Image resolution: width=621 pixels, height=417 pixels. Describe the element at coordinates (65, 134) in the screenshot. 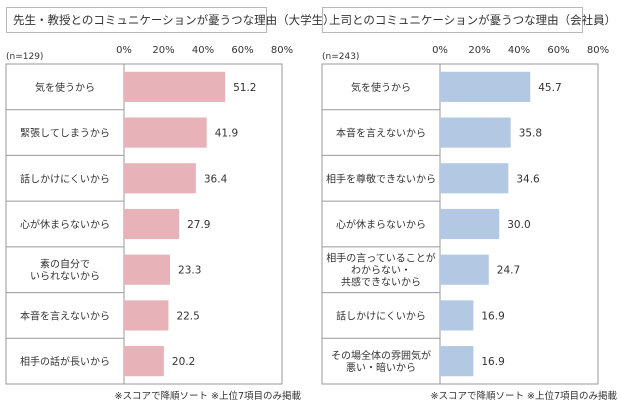

I see `category-label: 緊張してしまうから` at that location.